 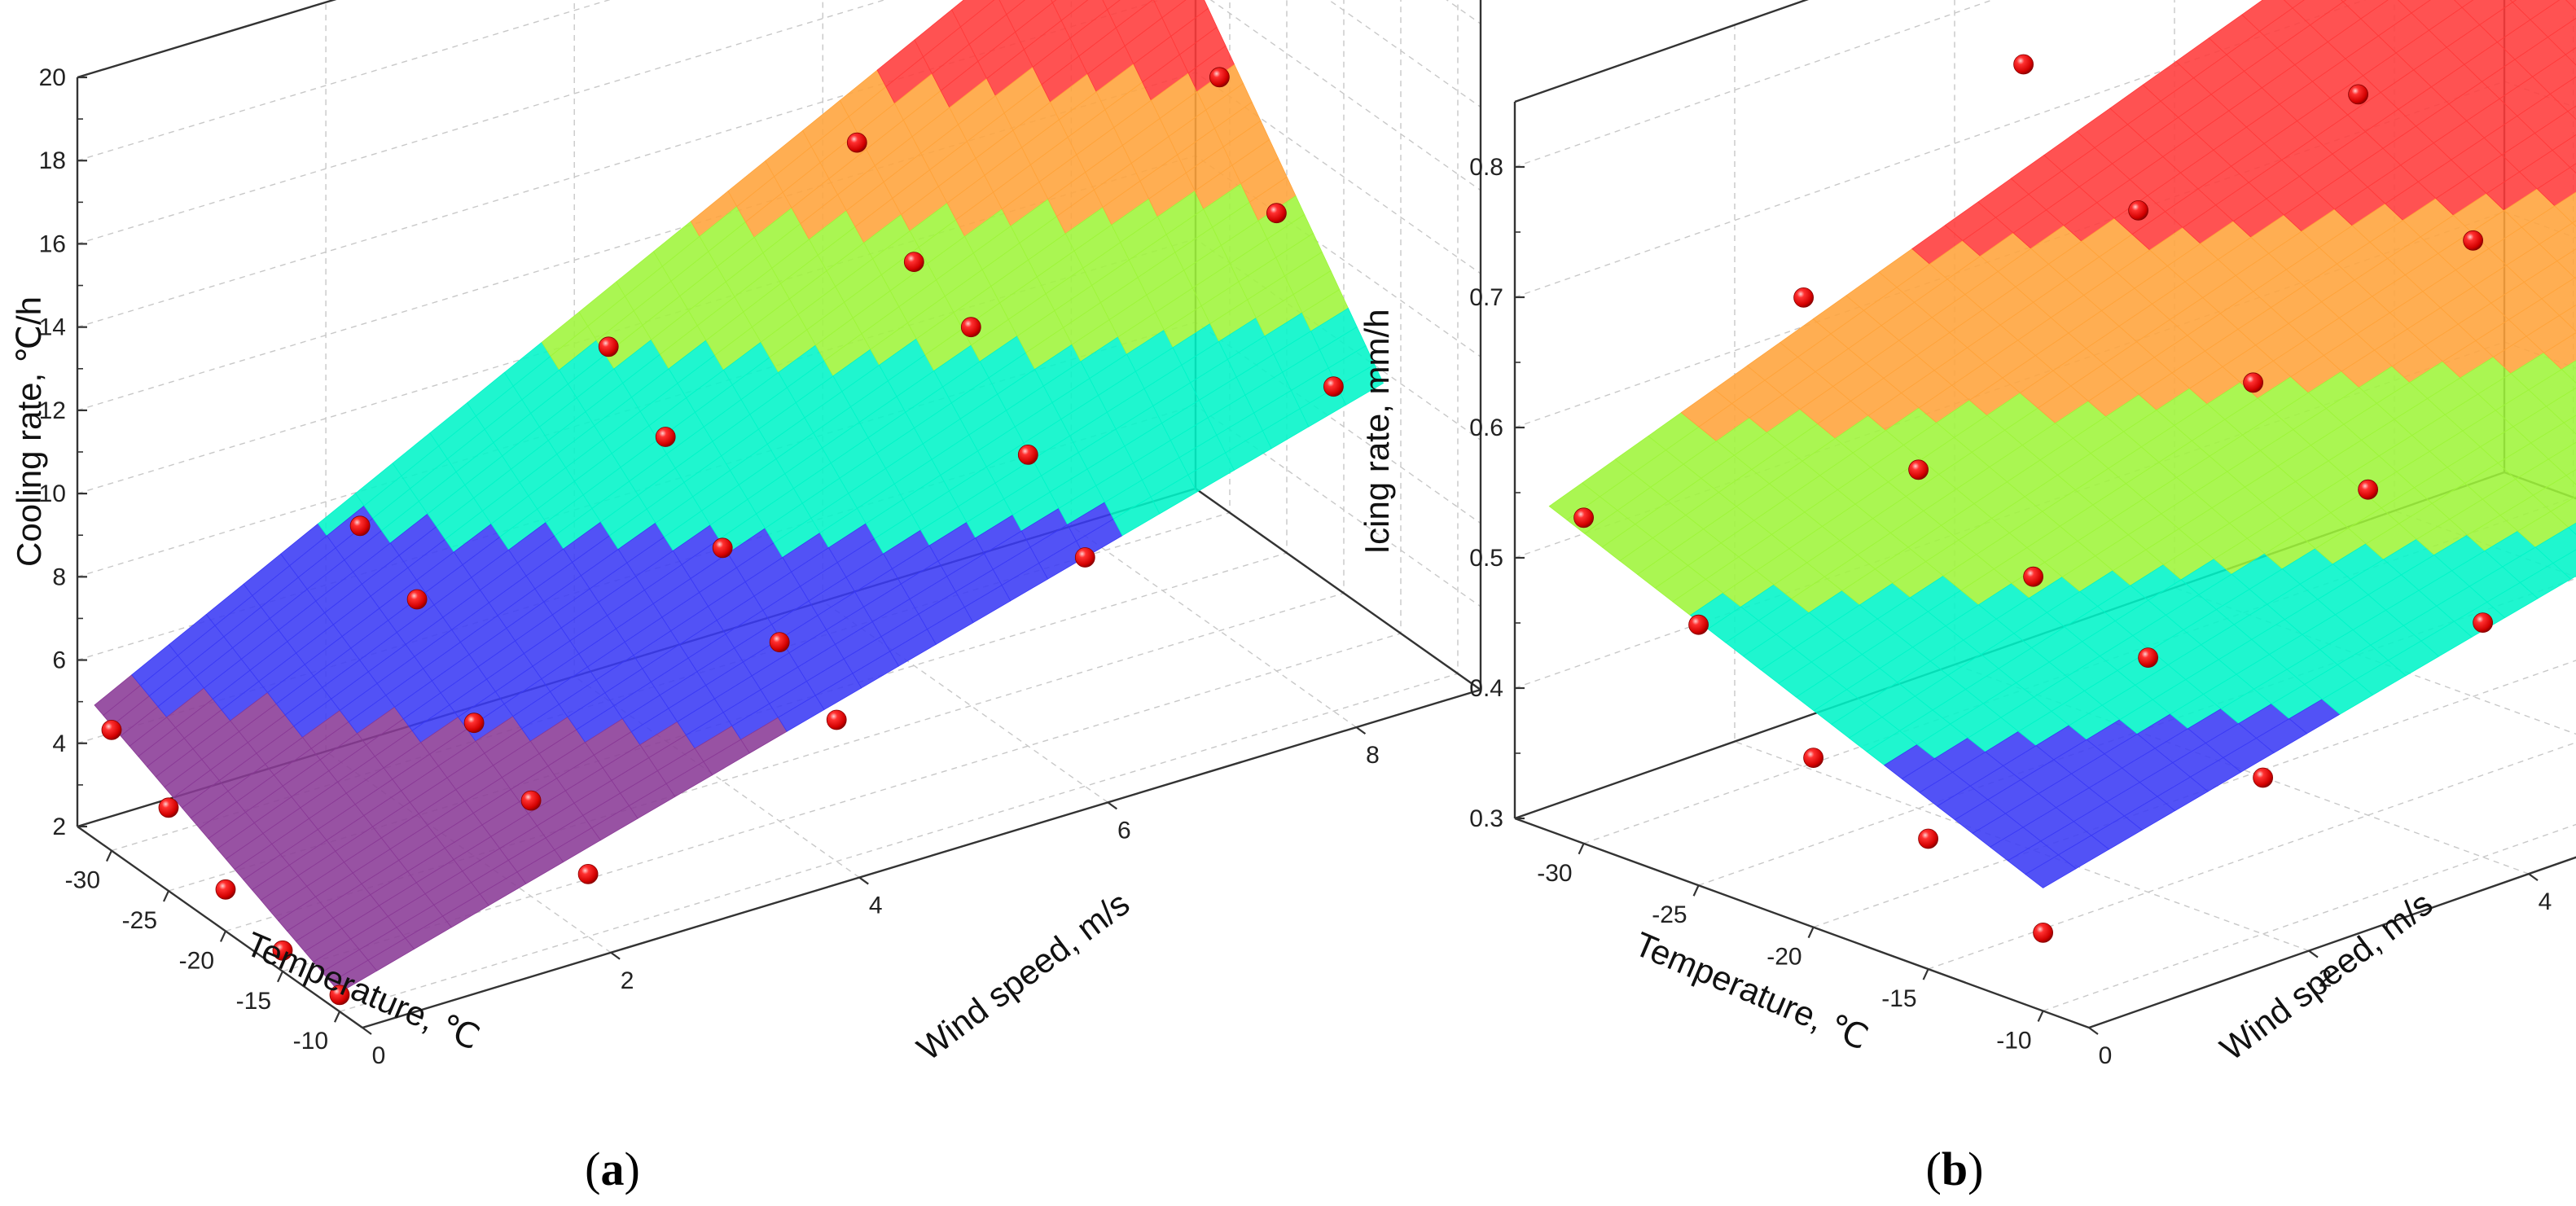 What do you see at coordinates (1486, 427) in the screenshot?
I see `z-tick-label: 0.6` at bounding box center [1486, 427].